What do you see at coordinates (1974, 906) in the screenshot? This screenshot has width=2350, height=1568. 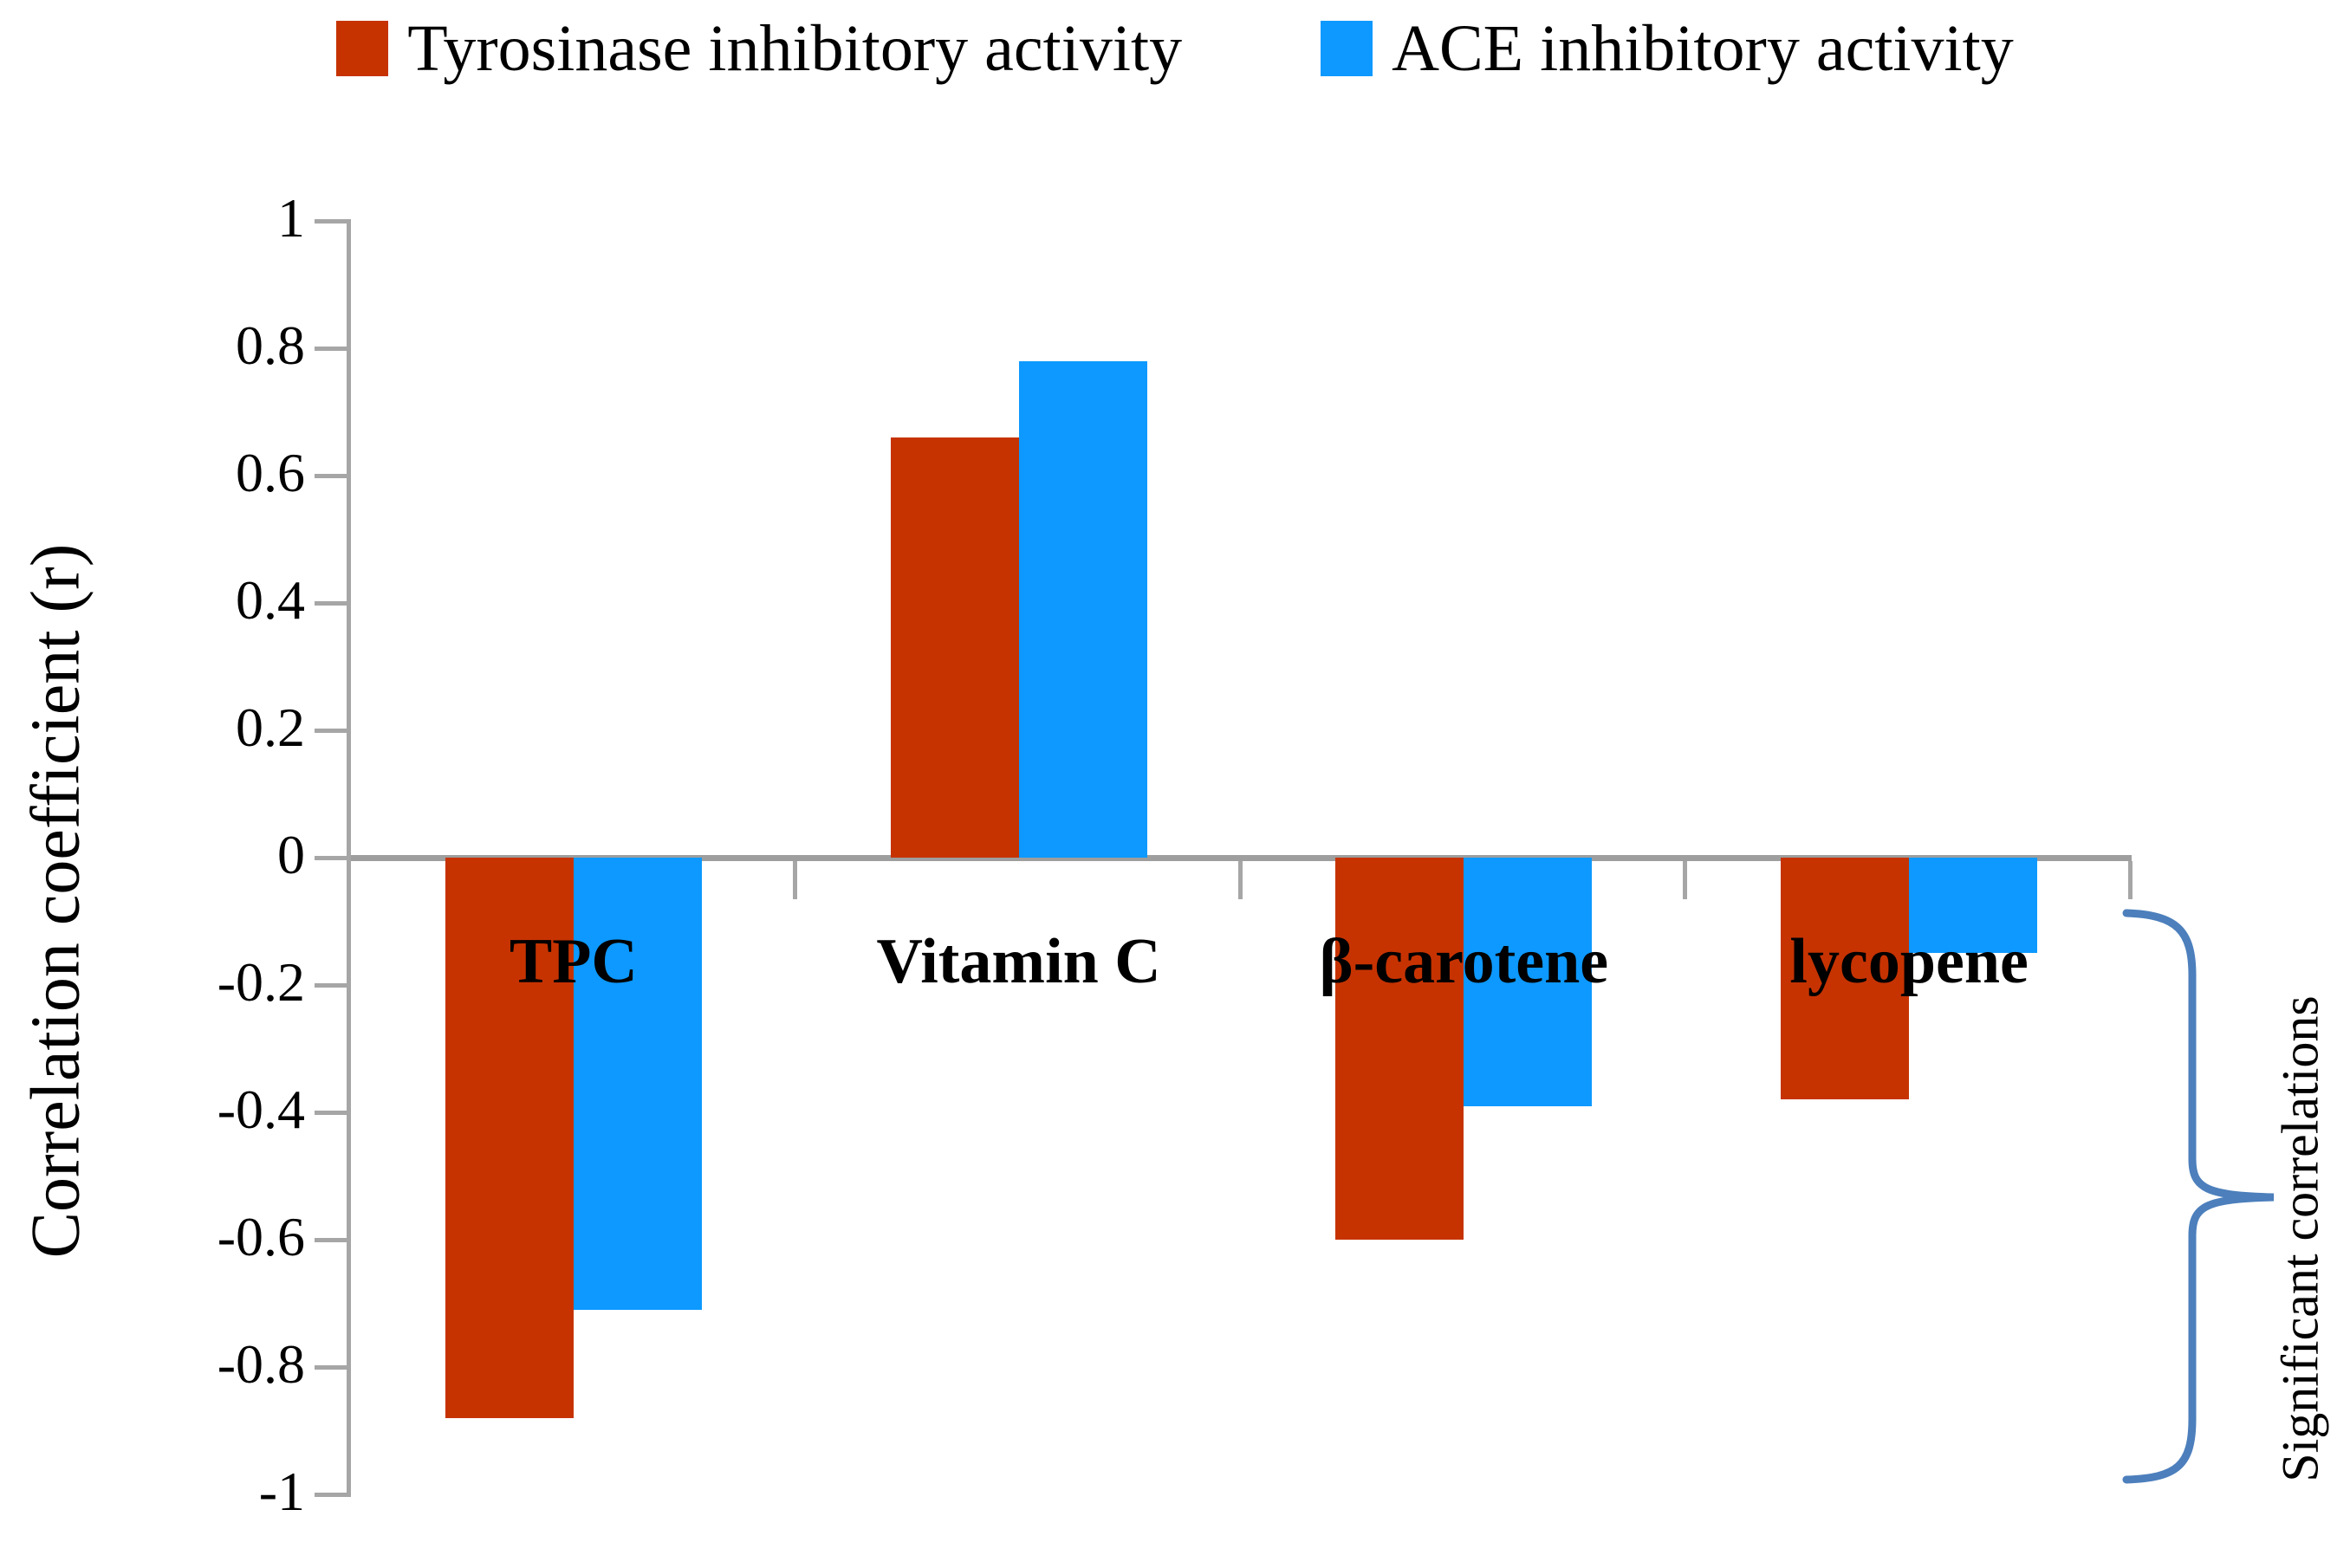 I see `bar-ace-lycopene` at bounding box center [1974, 906].